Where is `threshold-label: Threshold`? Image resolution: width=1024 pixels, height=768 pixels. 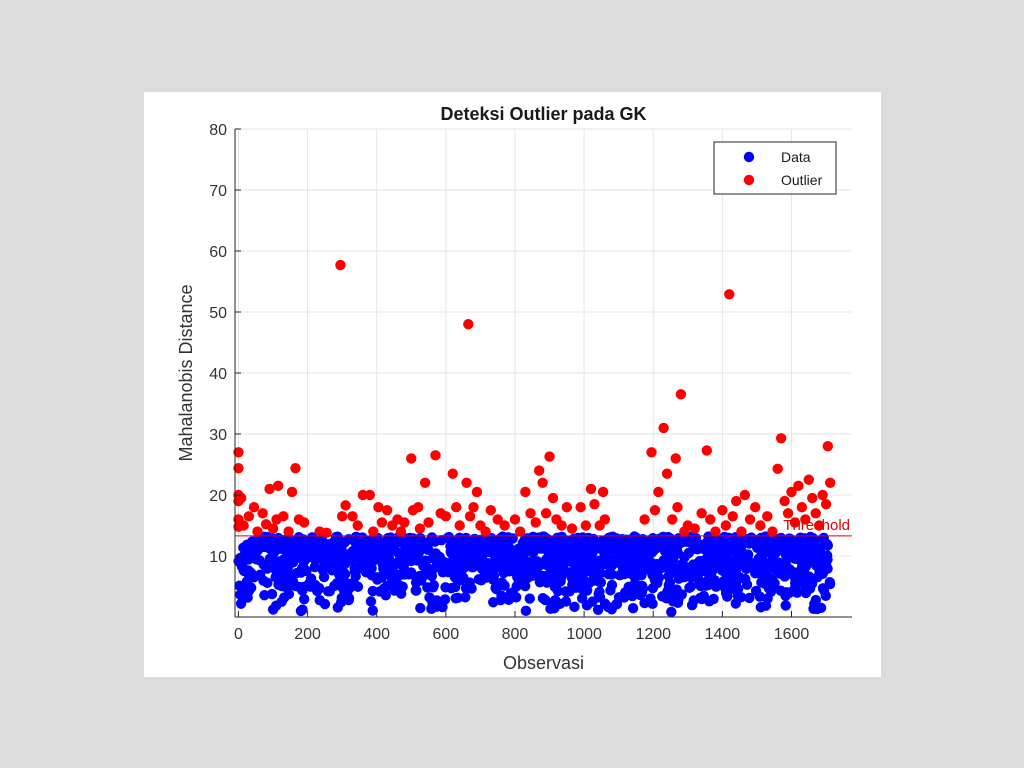 threshold-label: Threshold is located at coordinates (816, 525).